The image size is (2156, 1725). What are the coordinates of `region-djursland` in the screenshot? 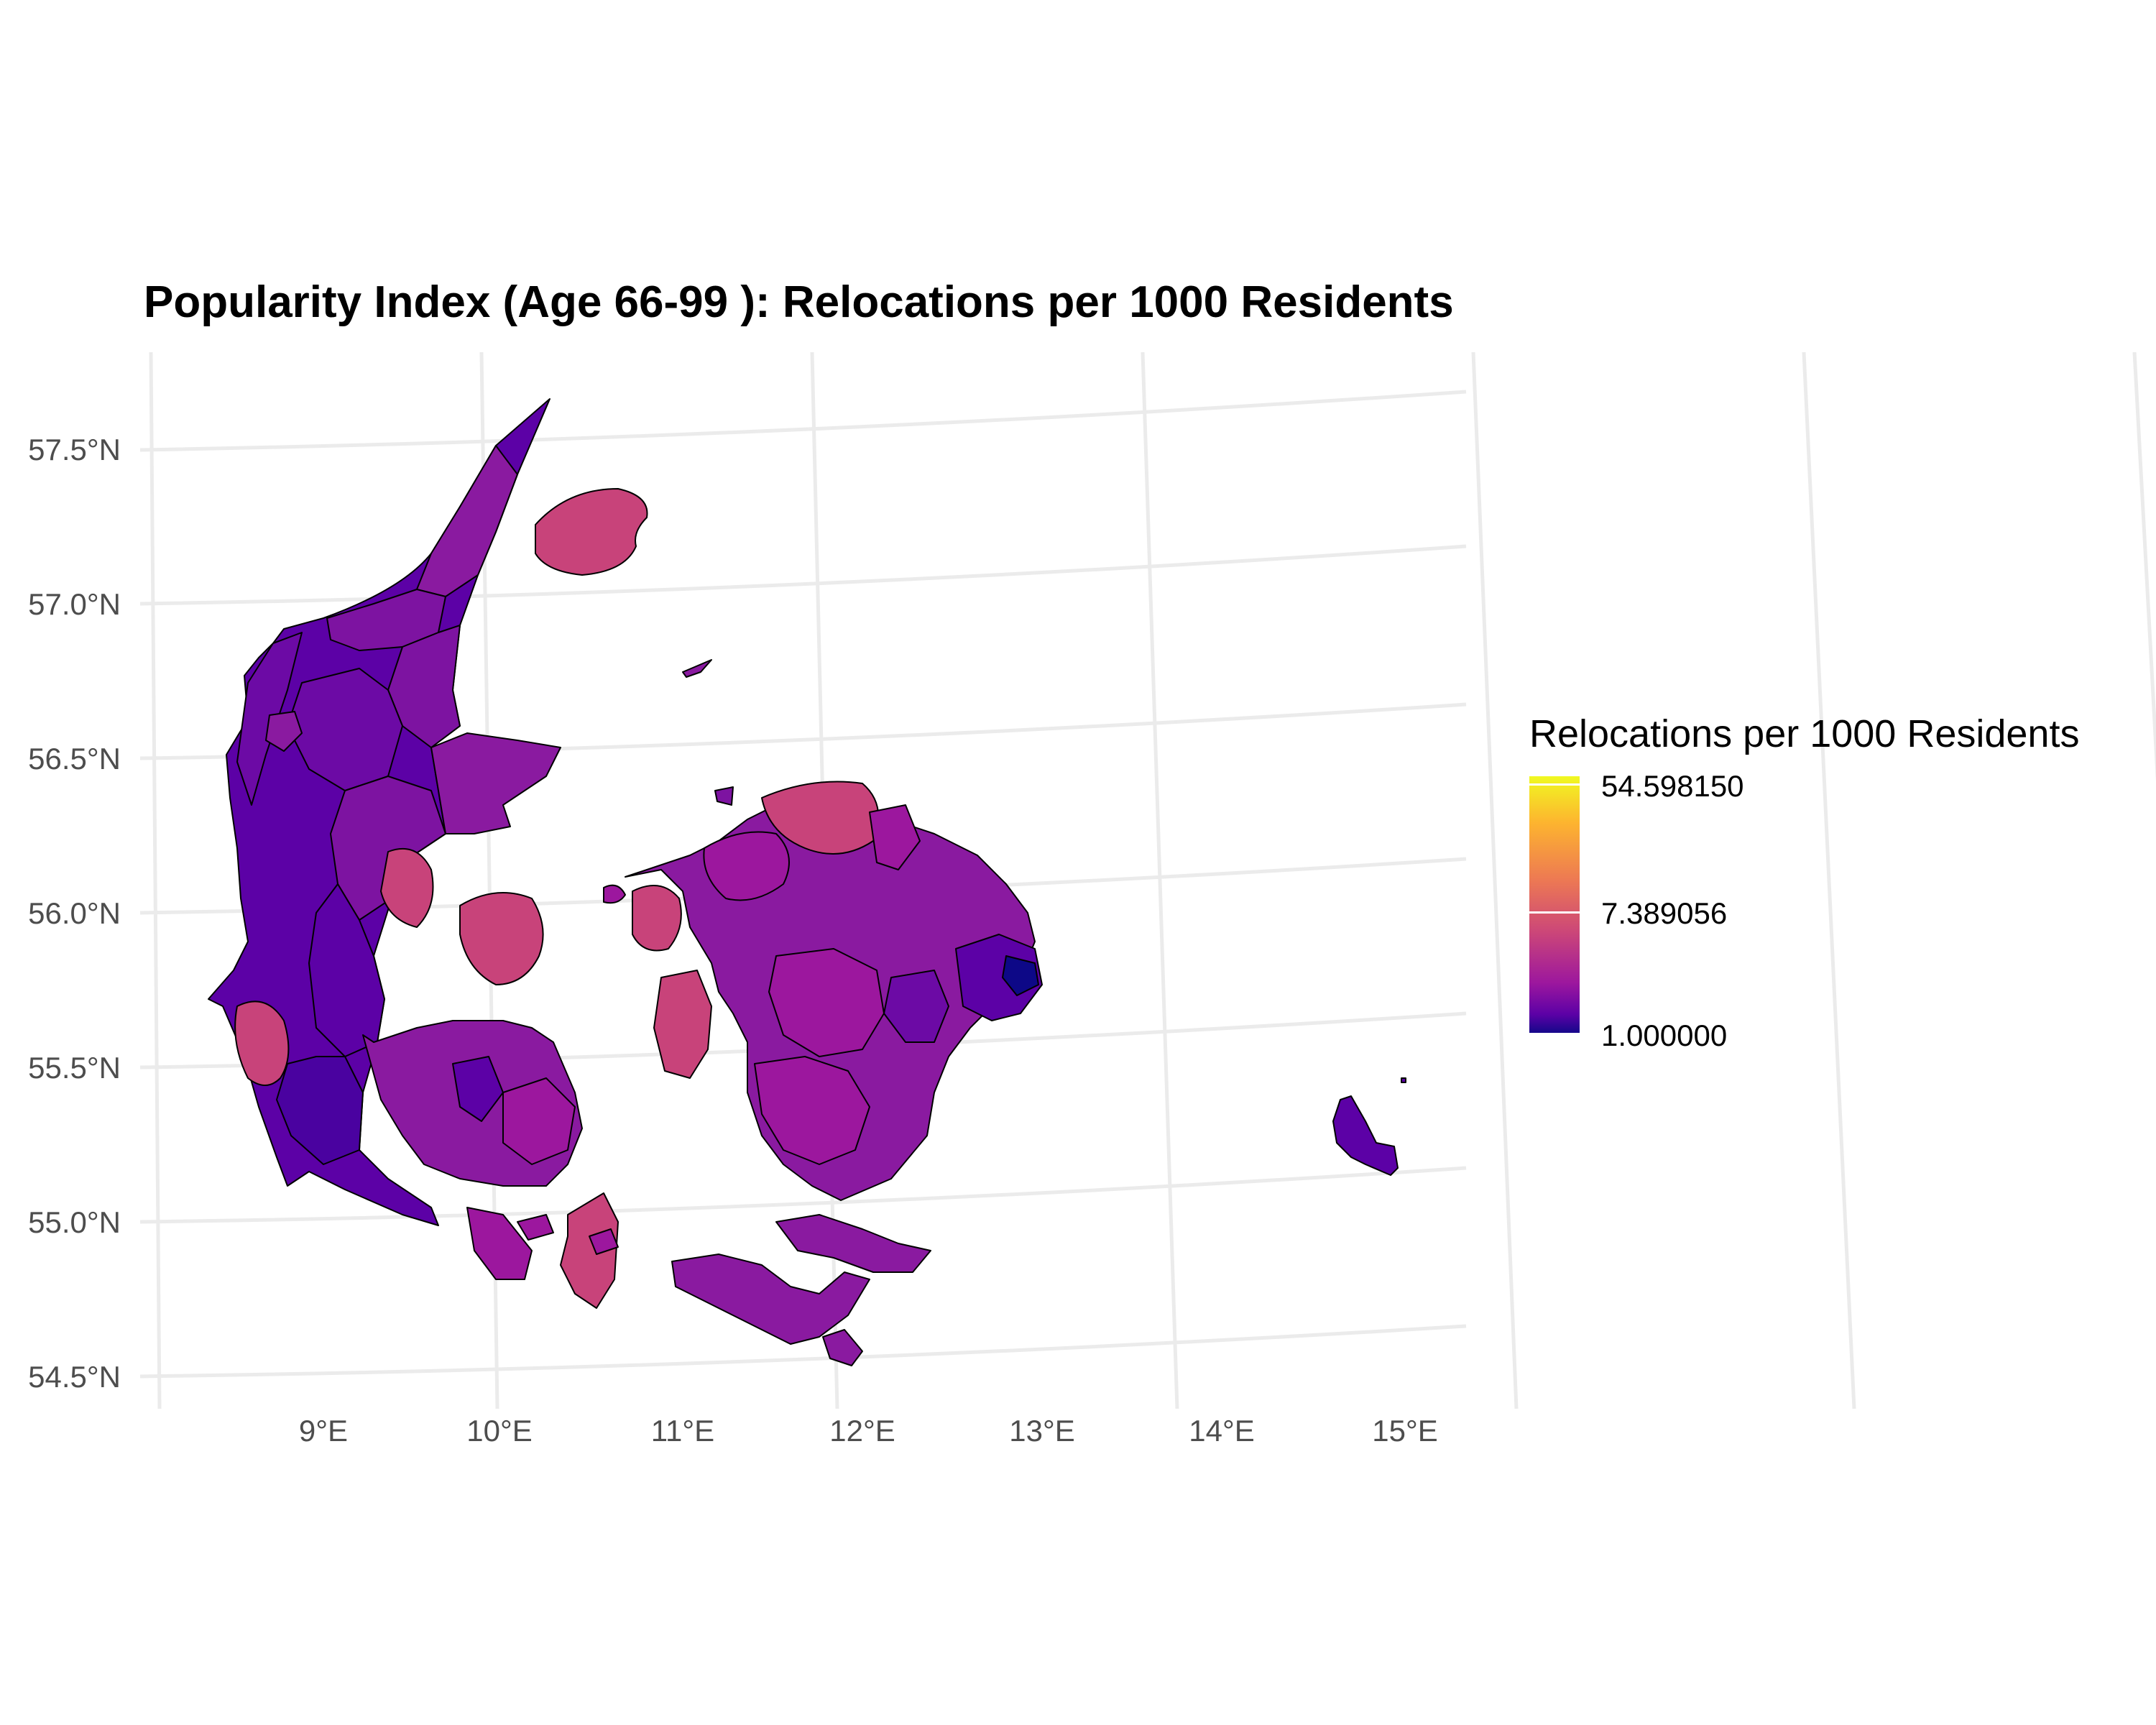 It's located at (495, 783).